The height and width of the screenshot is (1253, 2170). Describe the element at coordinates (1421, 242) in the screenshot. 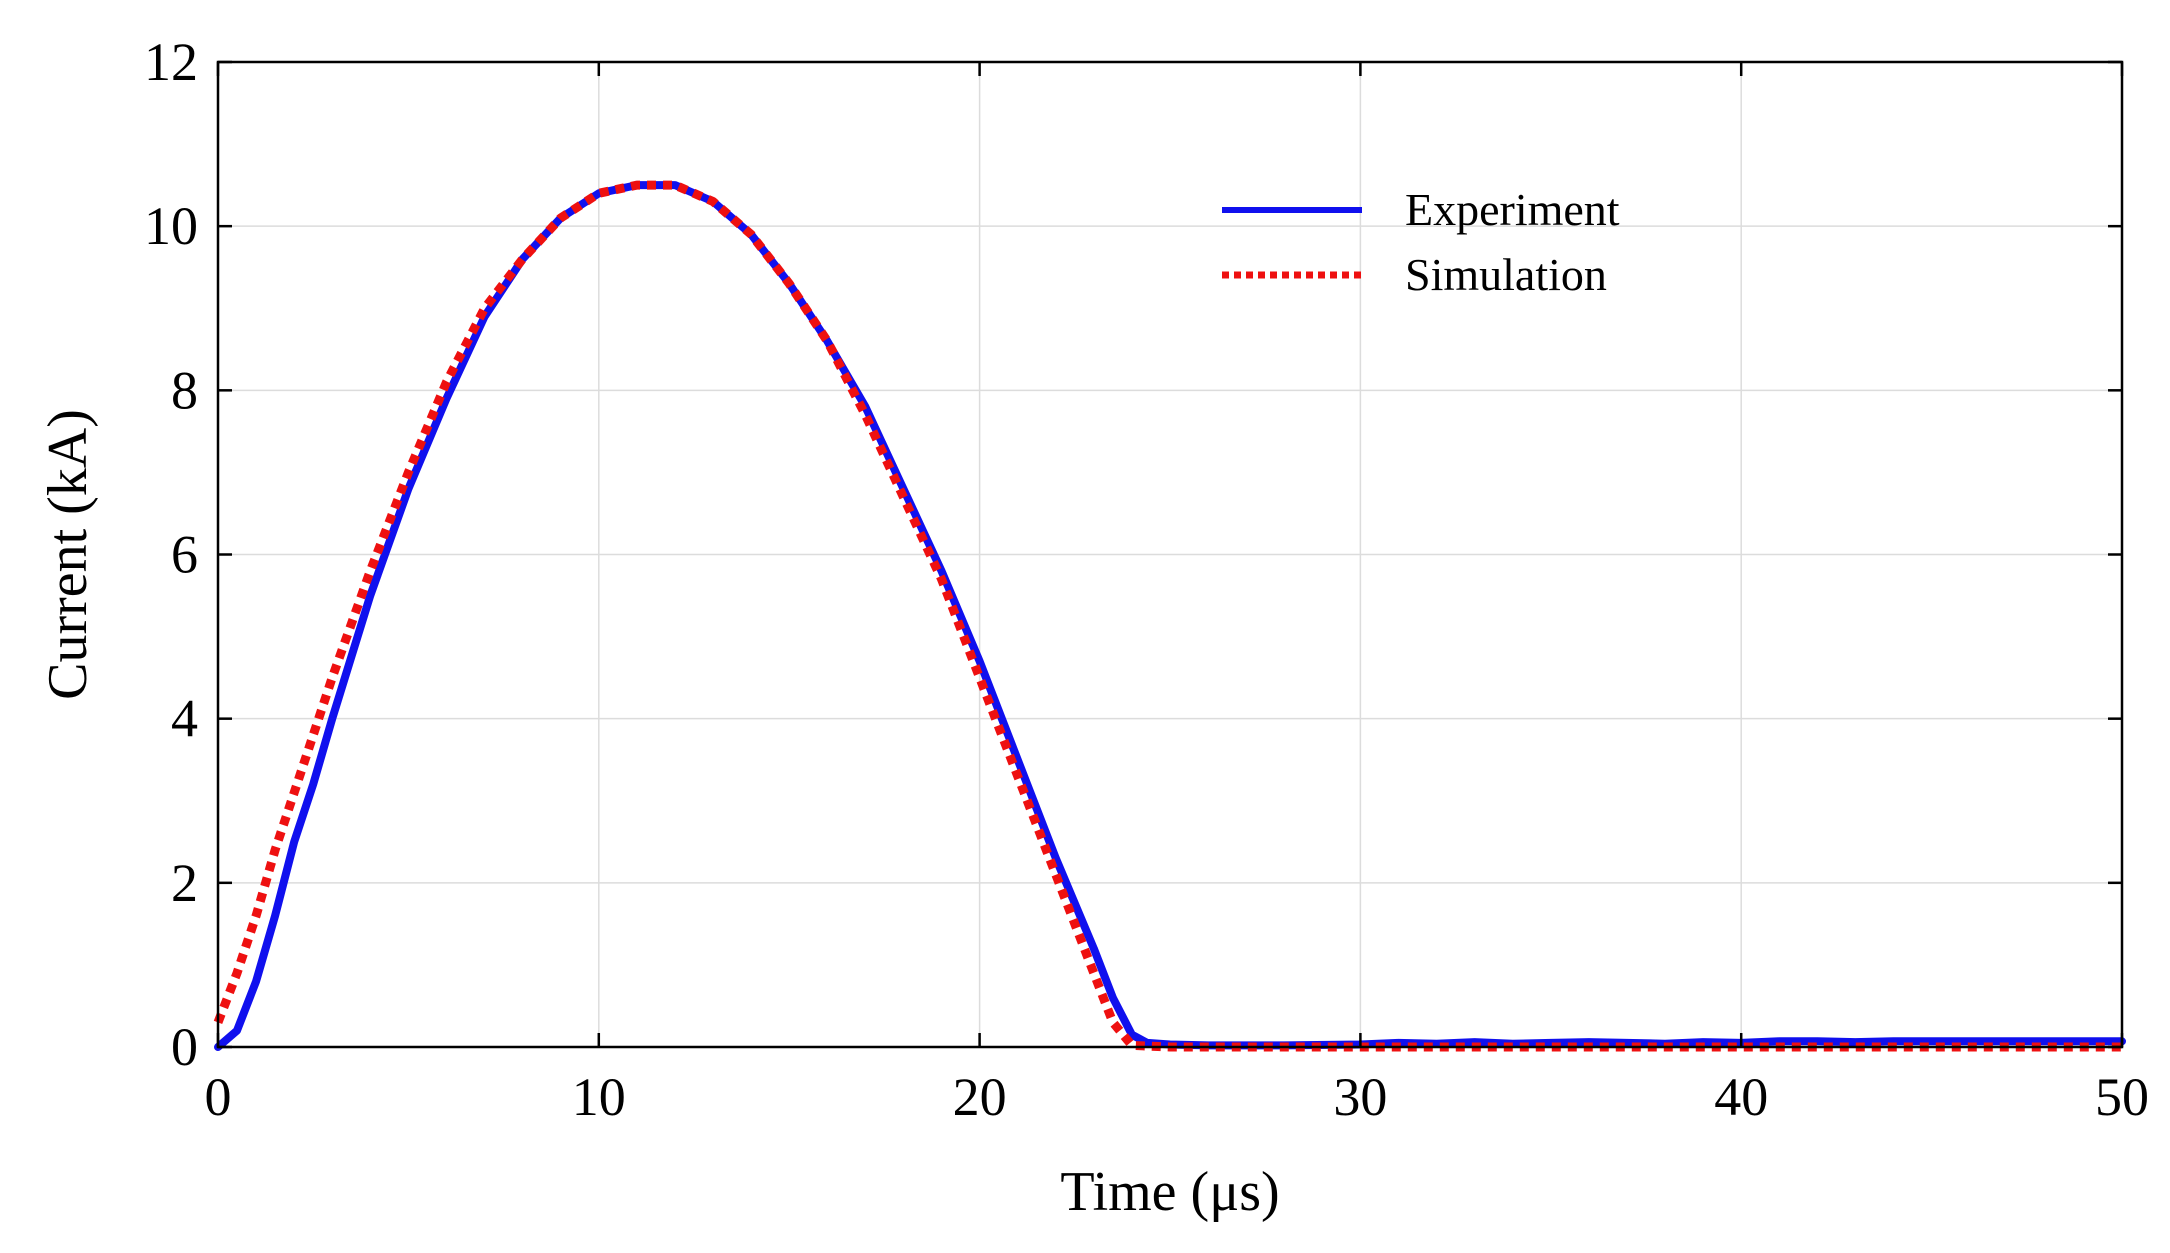

I see `legend: Experiment Simulation` at that location.